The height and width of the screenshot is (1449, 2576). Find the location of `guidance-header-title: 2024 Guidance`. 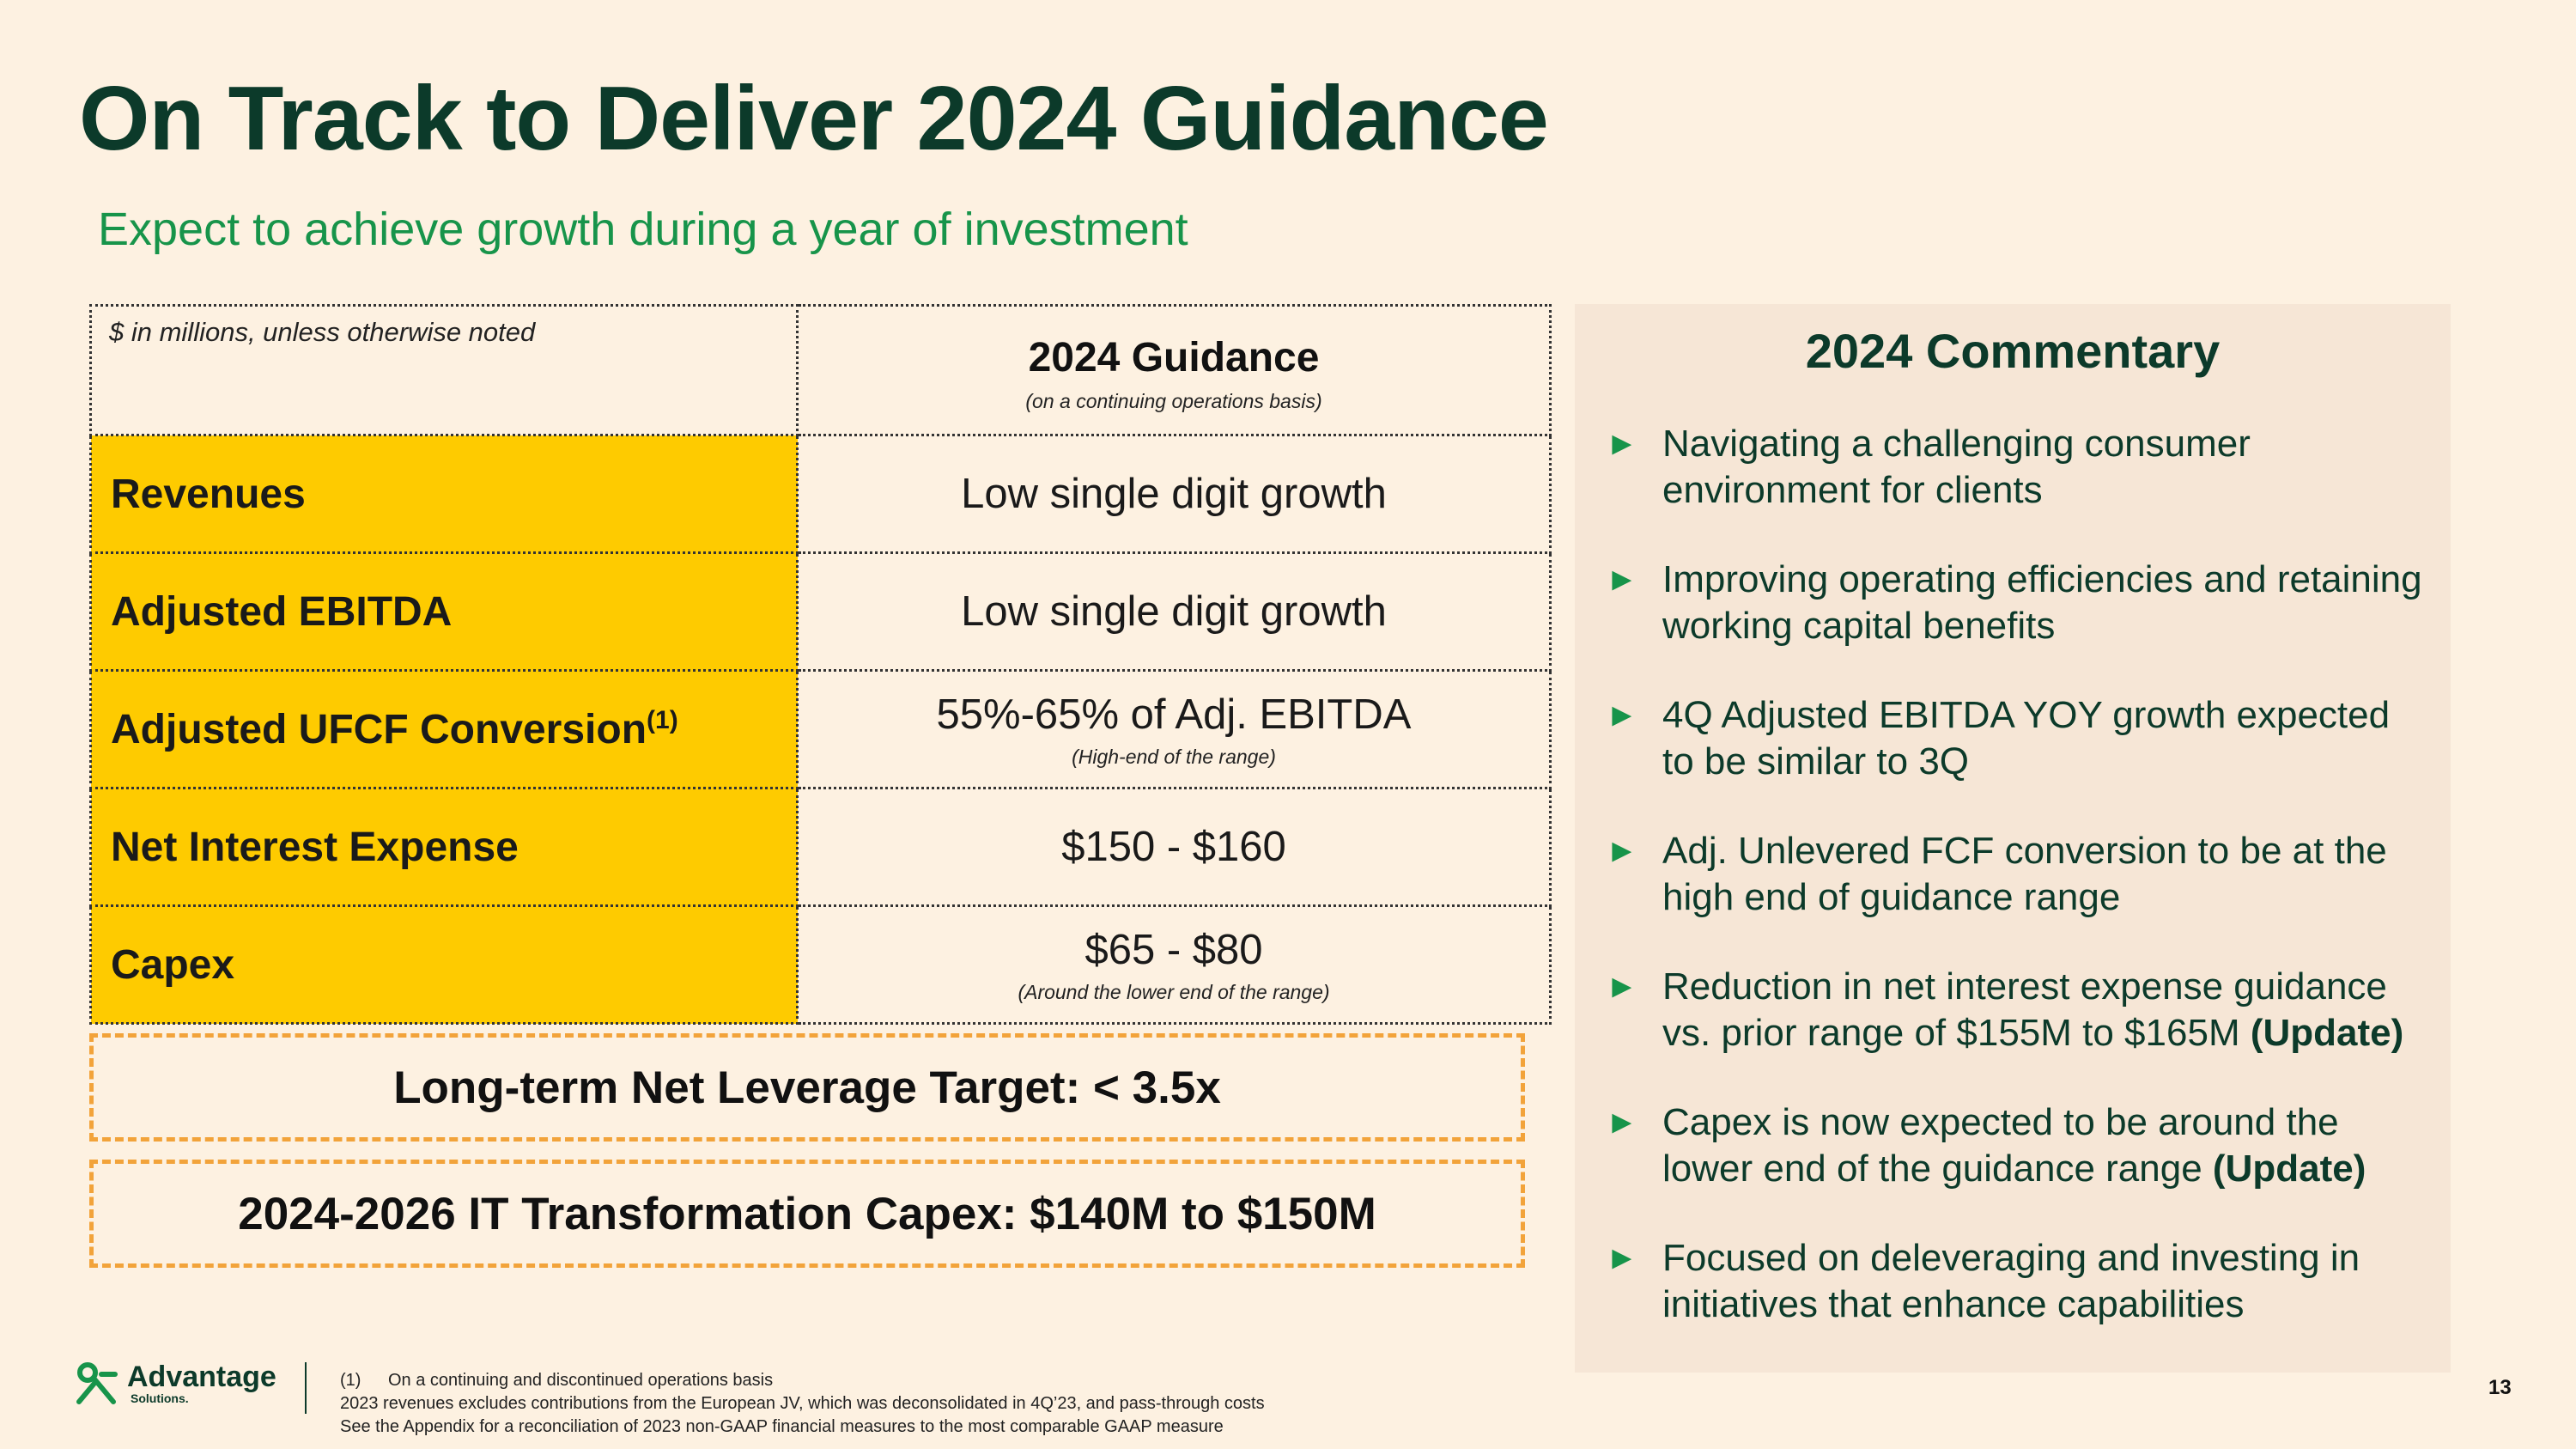

guidance-header-title: 2024 Guidance is located at coordinates (1174, 358).